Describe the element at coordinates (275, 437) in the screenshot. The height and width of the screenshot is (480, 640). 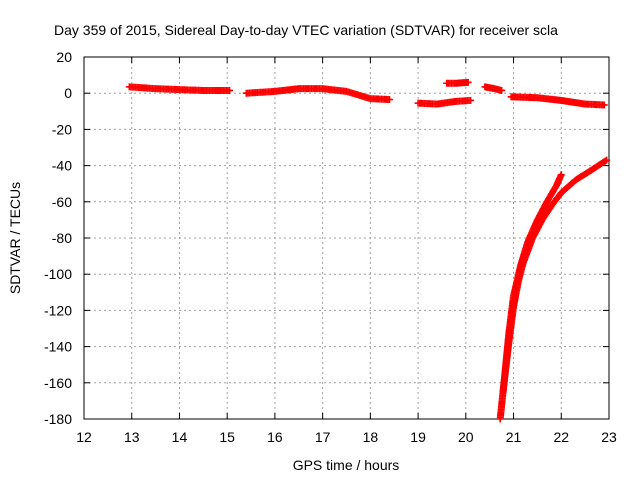
I see `x-tick-label: 16` at that location.